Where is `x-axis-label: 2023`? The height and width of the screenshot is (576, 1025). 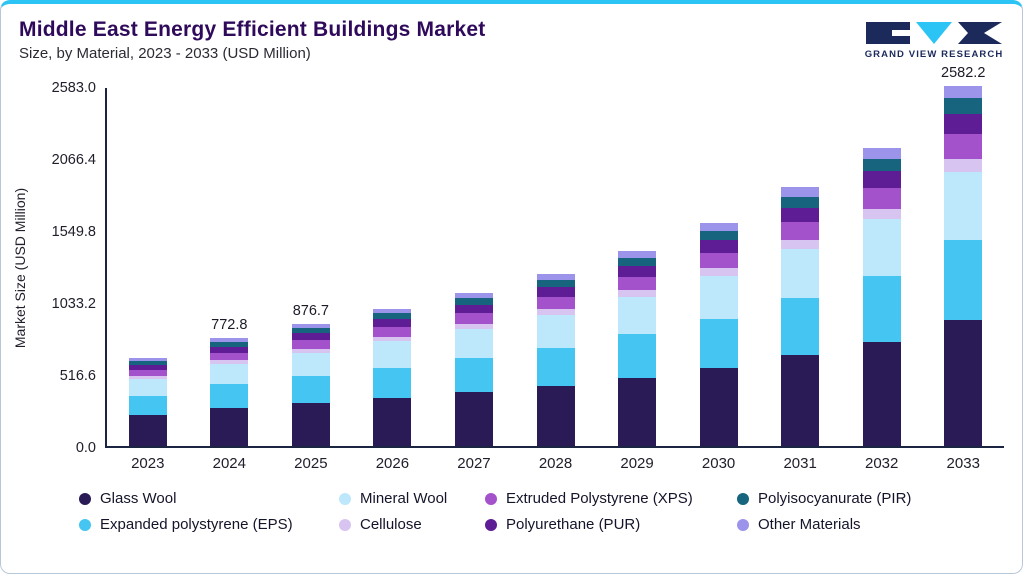 x-axis-label: 2023 is located at coordinates (148, 463).